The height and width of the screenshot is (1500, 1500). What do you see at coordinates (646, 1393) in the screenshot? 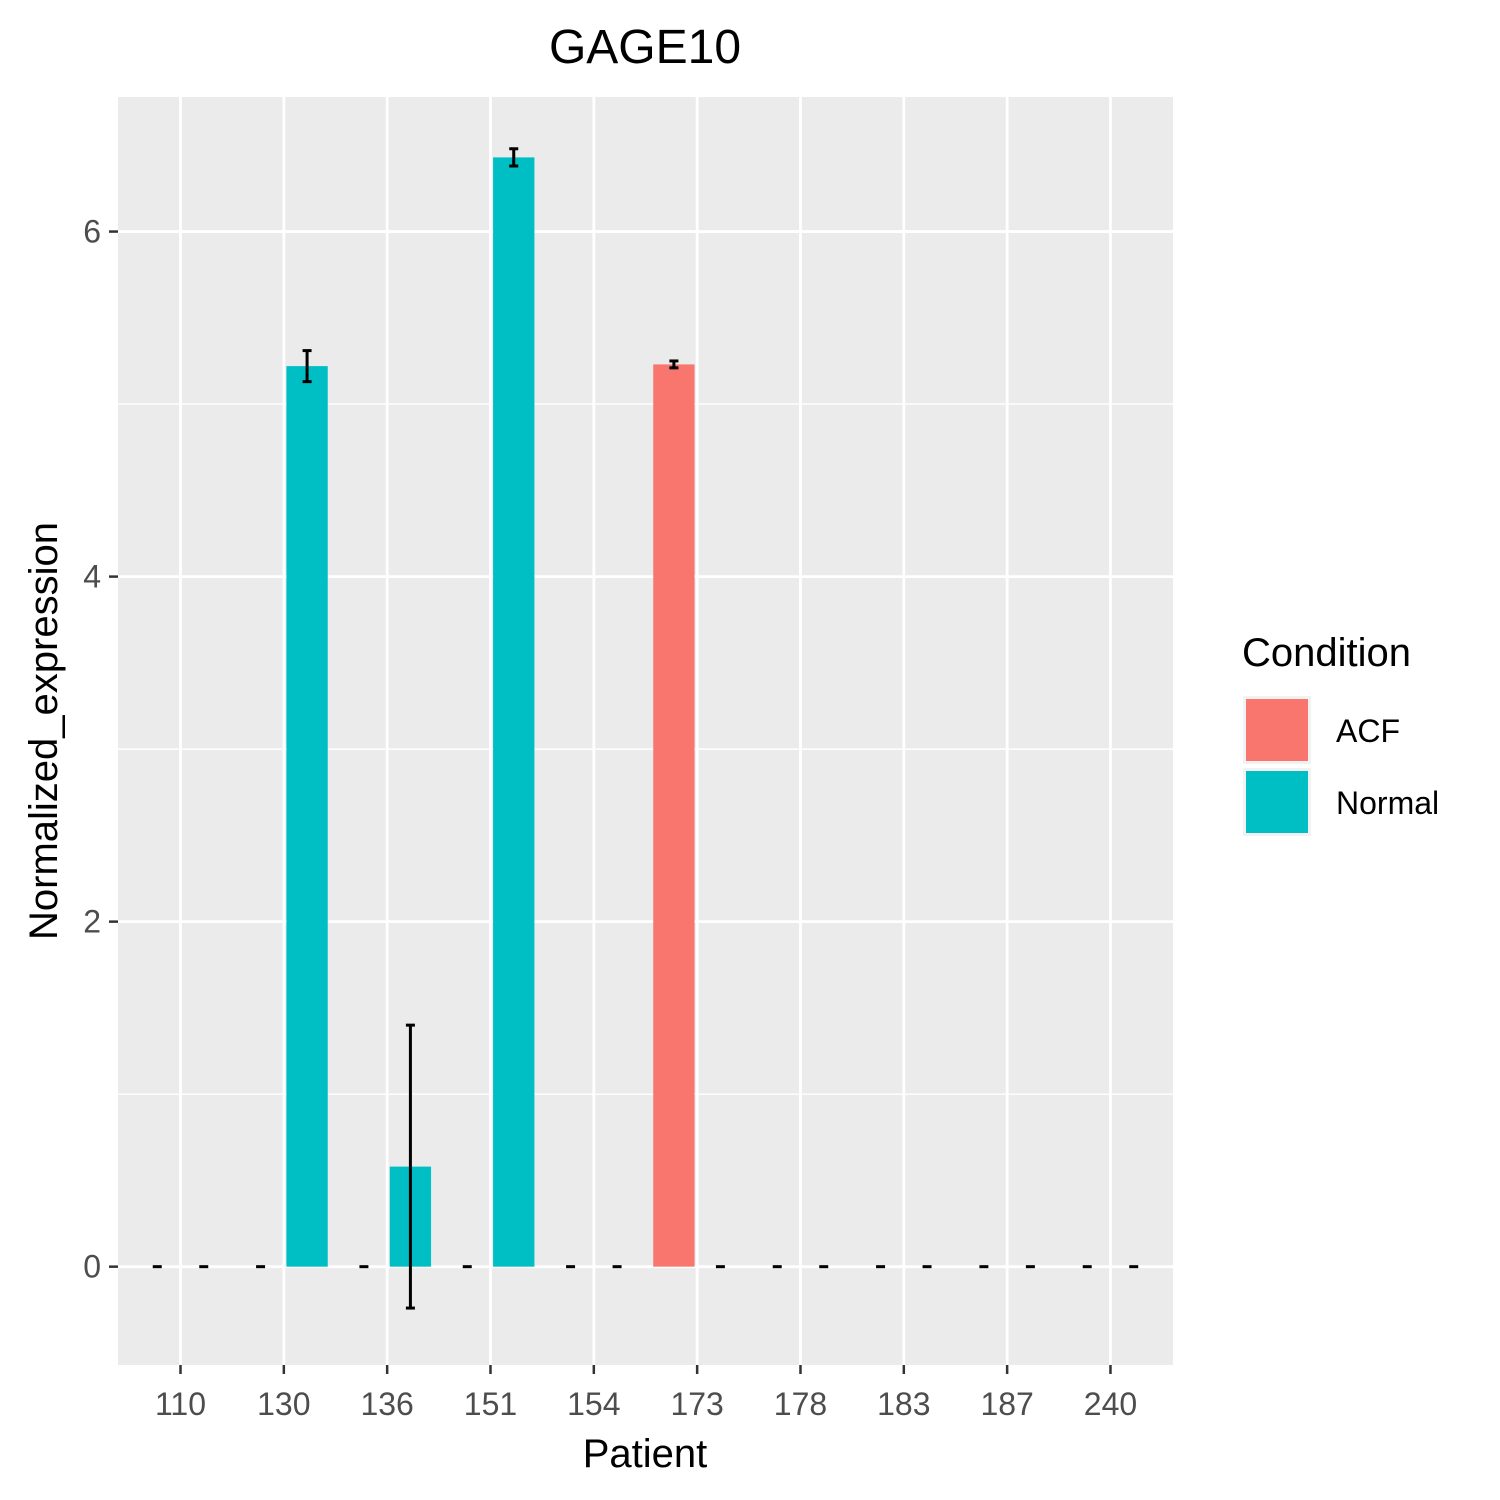
I see `x-axis: 110 130 136 151 154 173 178 183 187 240` at bounding box center [646, 1393].